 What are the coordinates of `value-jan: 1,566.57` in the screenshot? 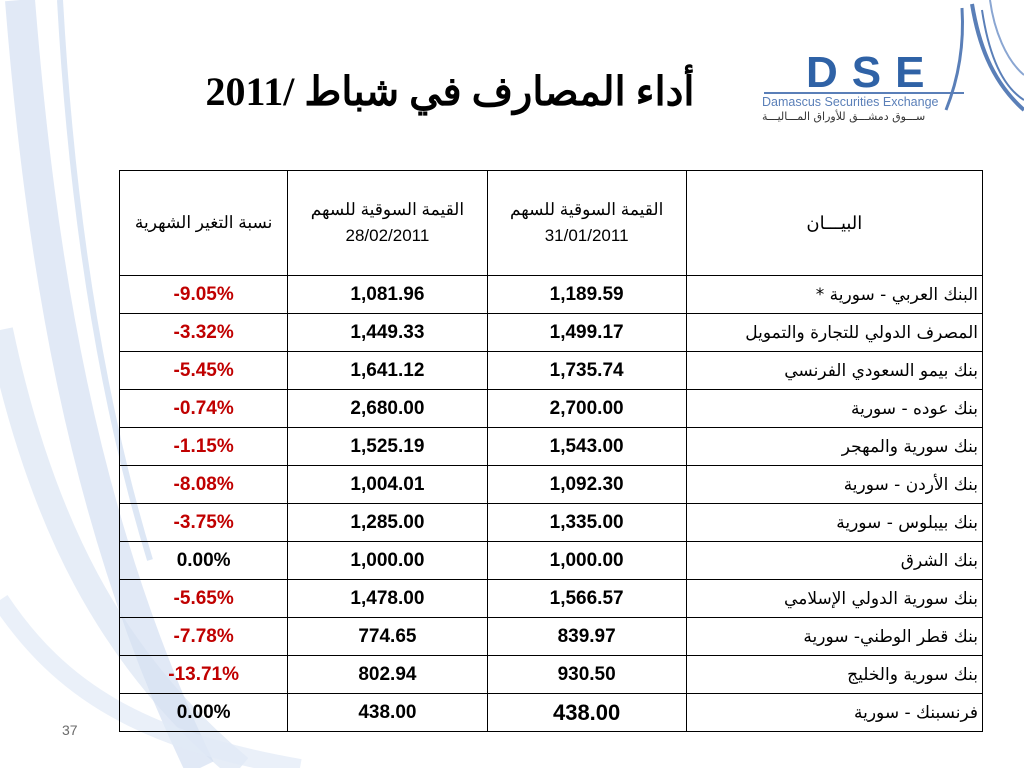 It's located at (586, 598).